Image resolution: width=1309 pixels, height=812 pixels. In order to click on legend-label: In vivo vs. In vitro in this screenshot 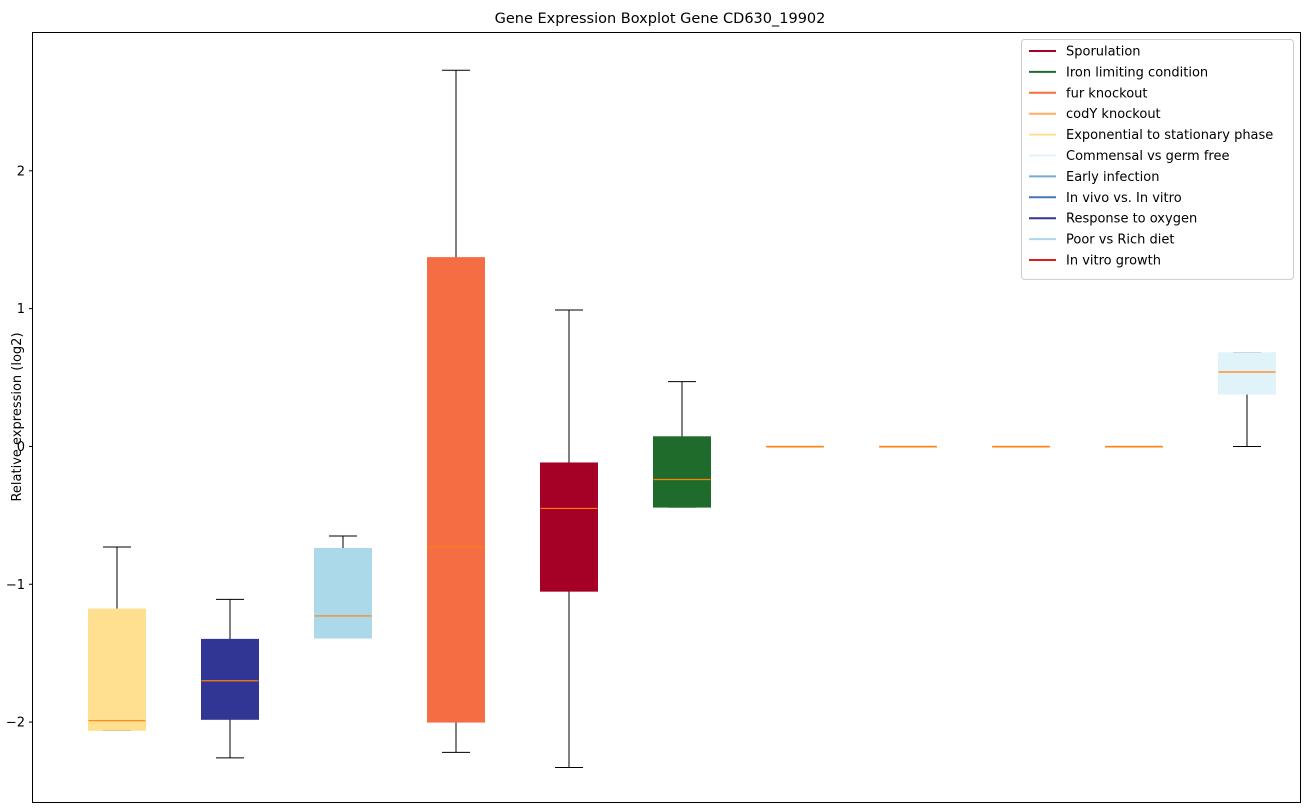, I will do `click(1124, 198)`.